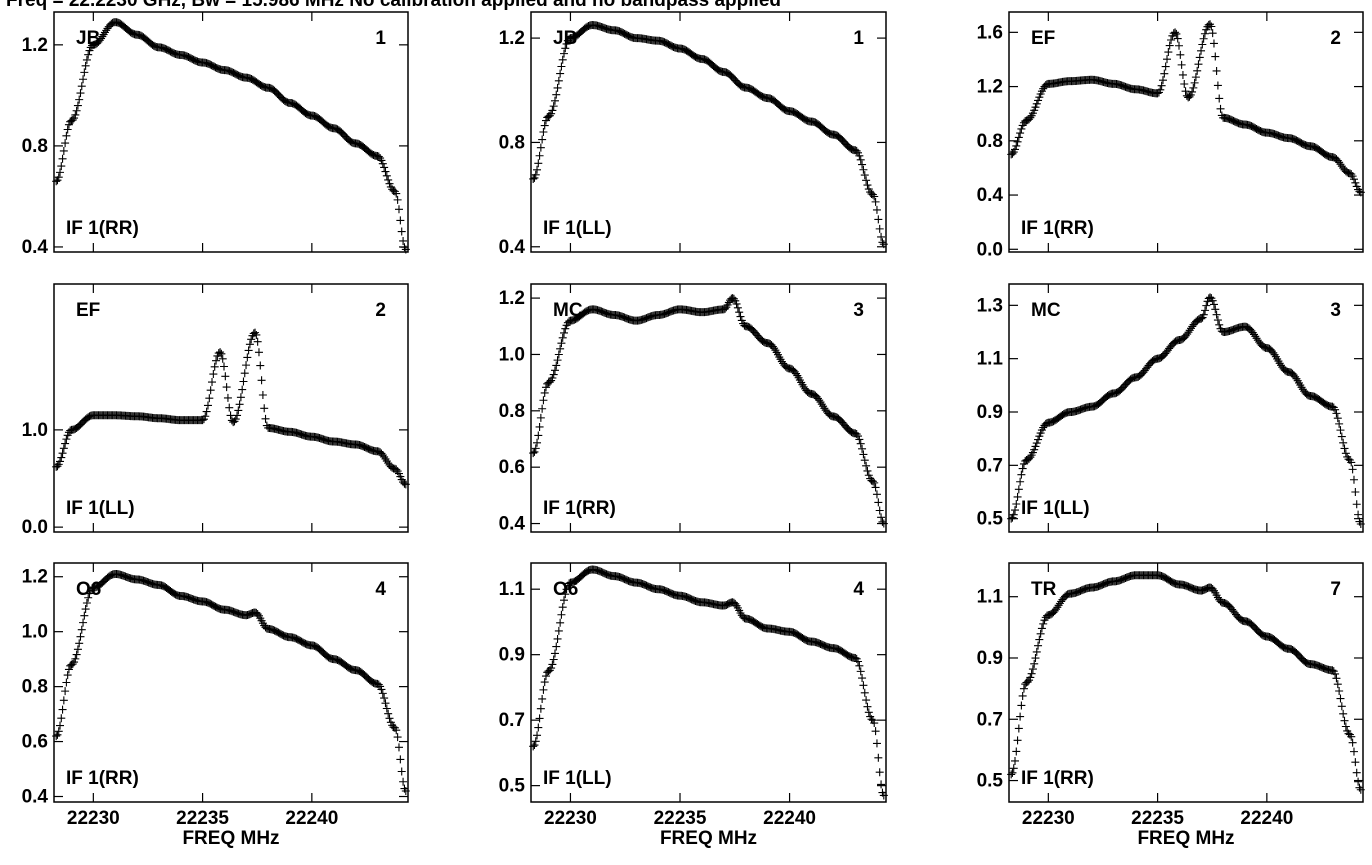 This screenshot has width=1372, height=865. I want to click on panel-6: 0.5 0.7 0.9 1.1 1.3 MC 3 IF 1(LL), so click(1171, 408).